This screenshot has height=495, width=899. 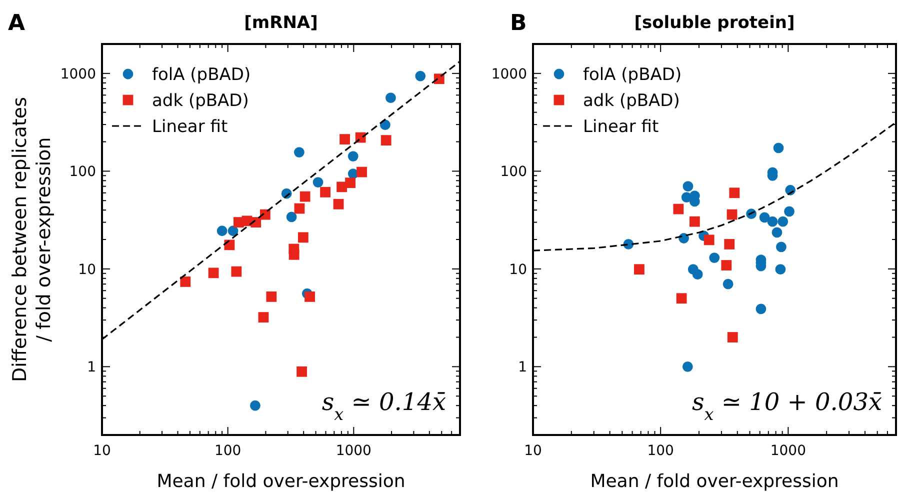 I want to click on chart-title: [mRNA], so click(x=281, y=23).